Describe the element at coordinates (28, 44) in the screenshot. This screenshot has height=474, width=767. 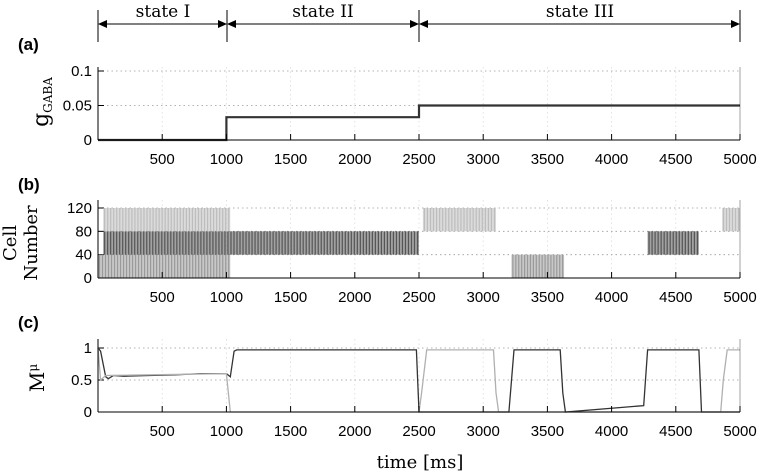
I see `panel-label-a: (a)` at that location.